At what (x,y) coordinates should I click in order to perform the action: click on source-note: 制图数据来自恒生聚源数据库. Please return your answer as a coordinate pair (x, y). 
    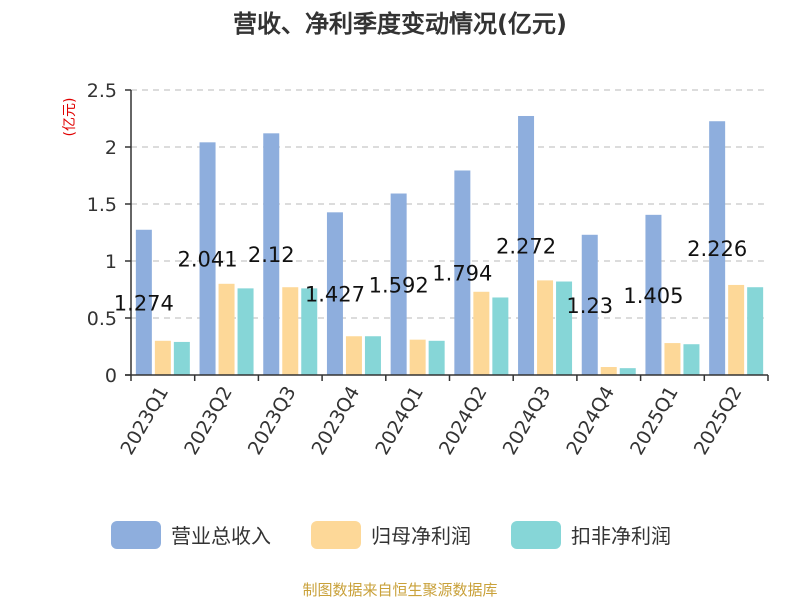
    Looking at the image, I should click on (399, 590).